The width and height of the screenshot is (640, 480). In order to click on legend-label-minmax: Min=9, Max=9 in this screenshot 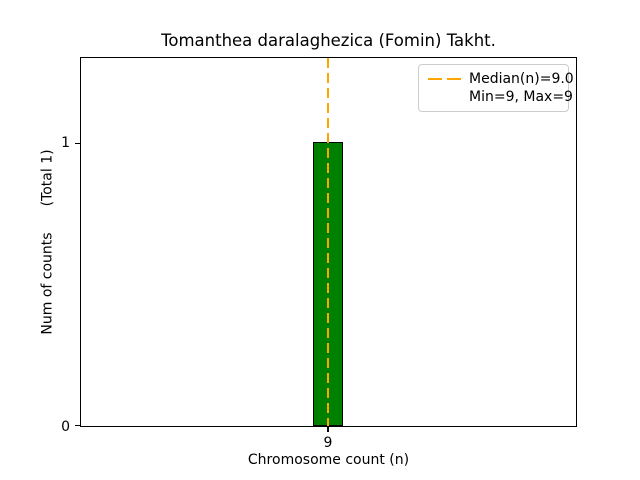, I will do `click(521, 96)`.